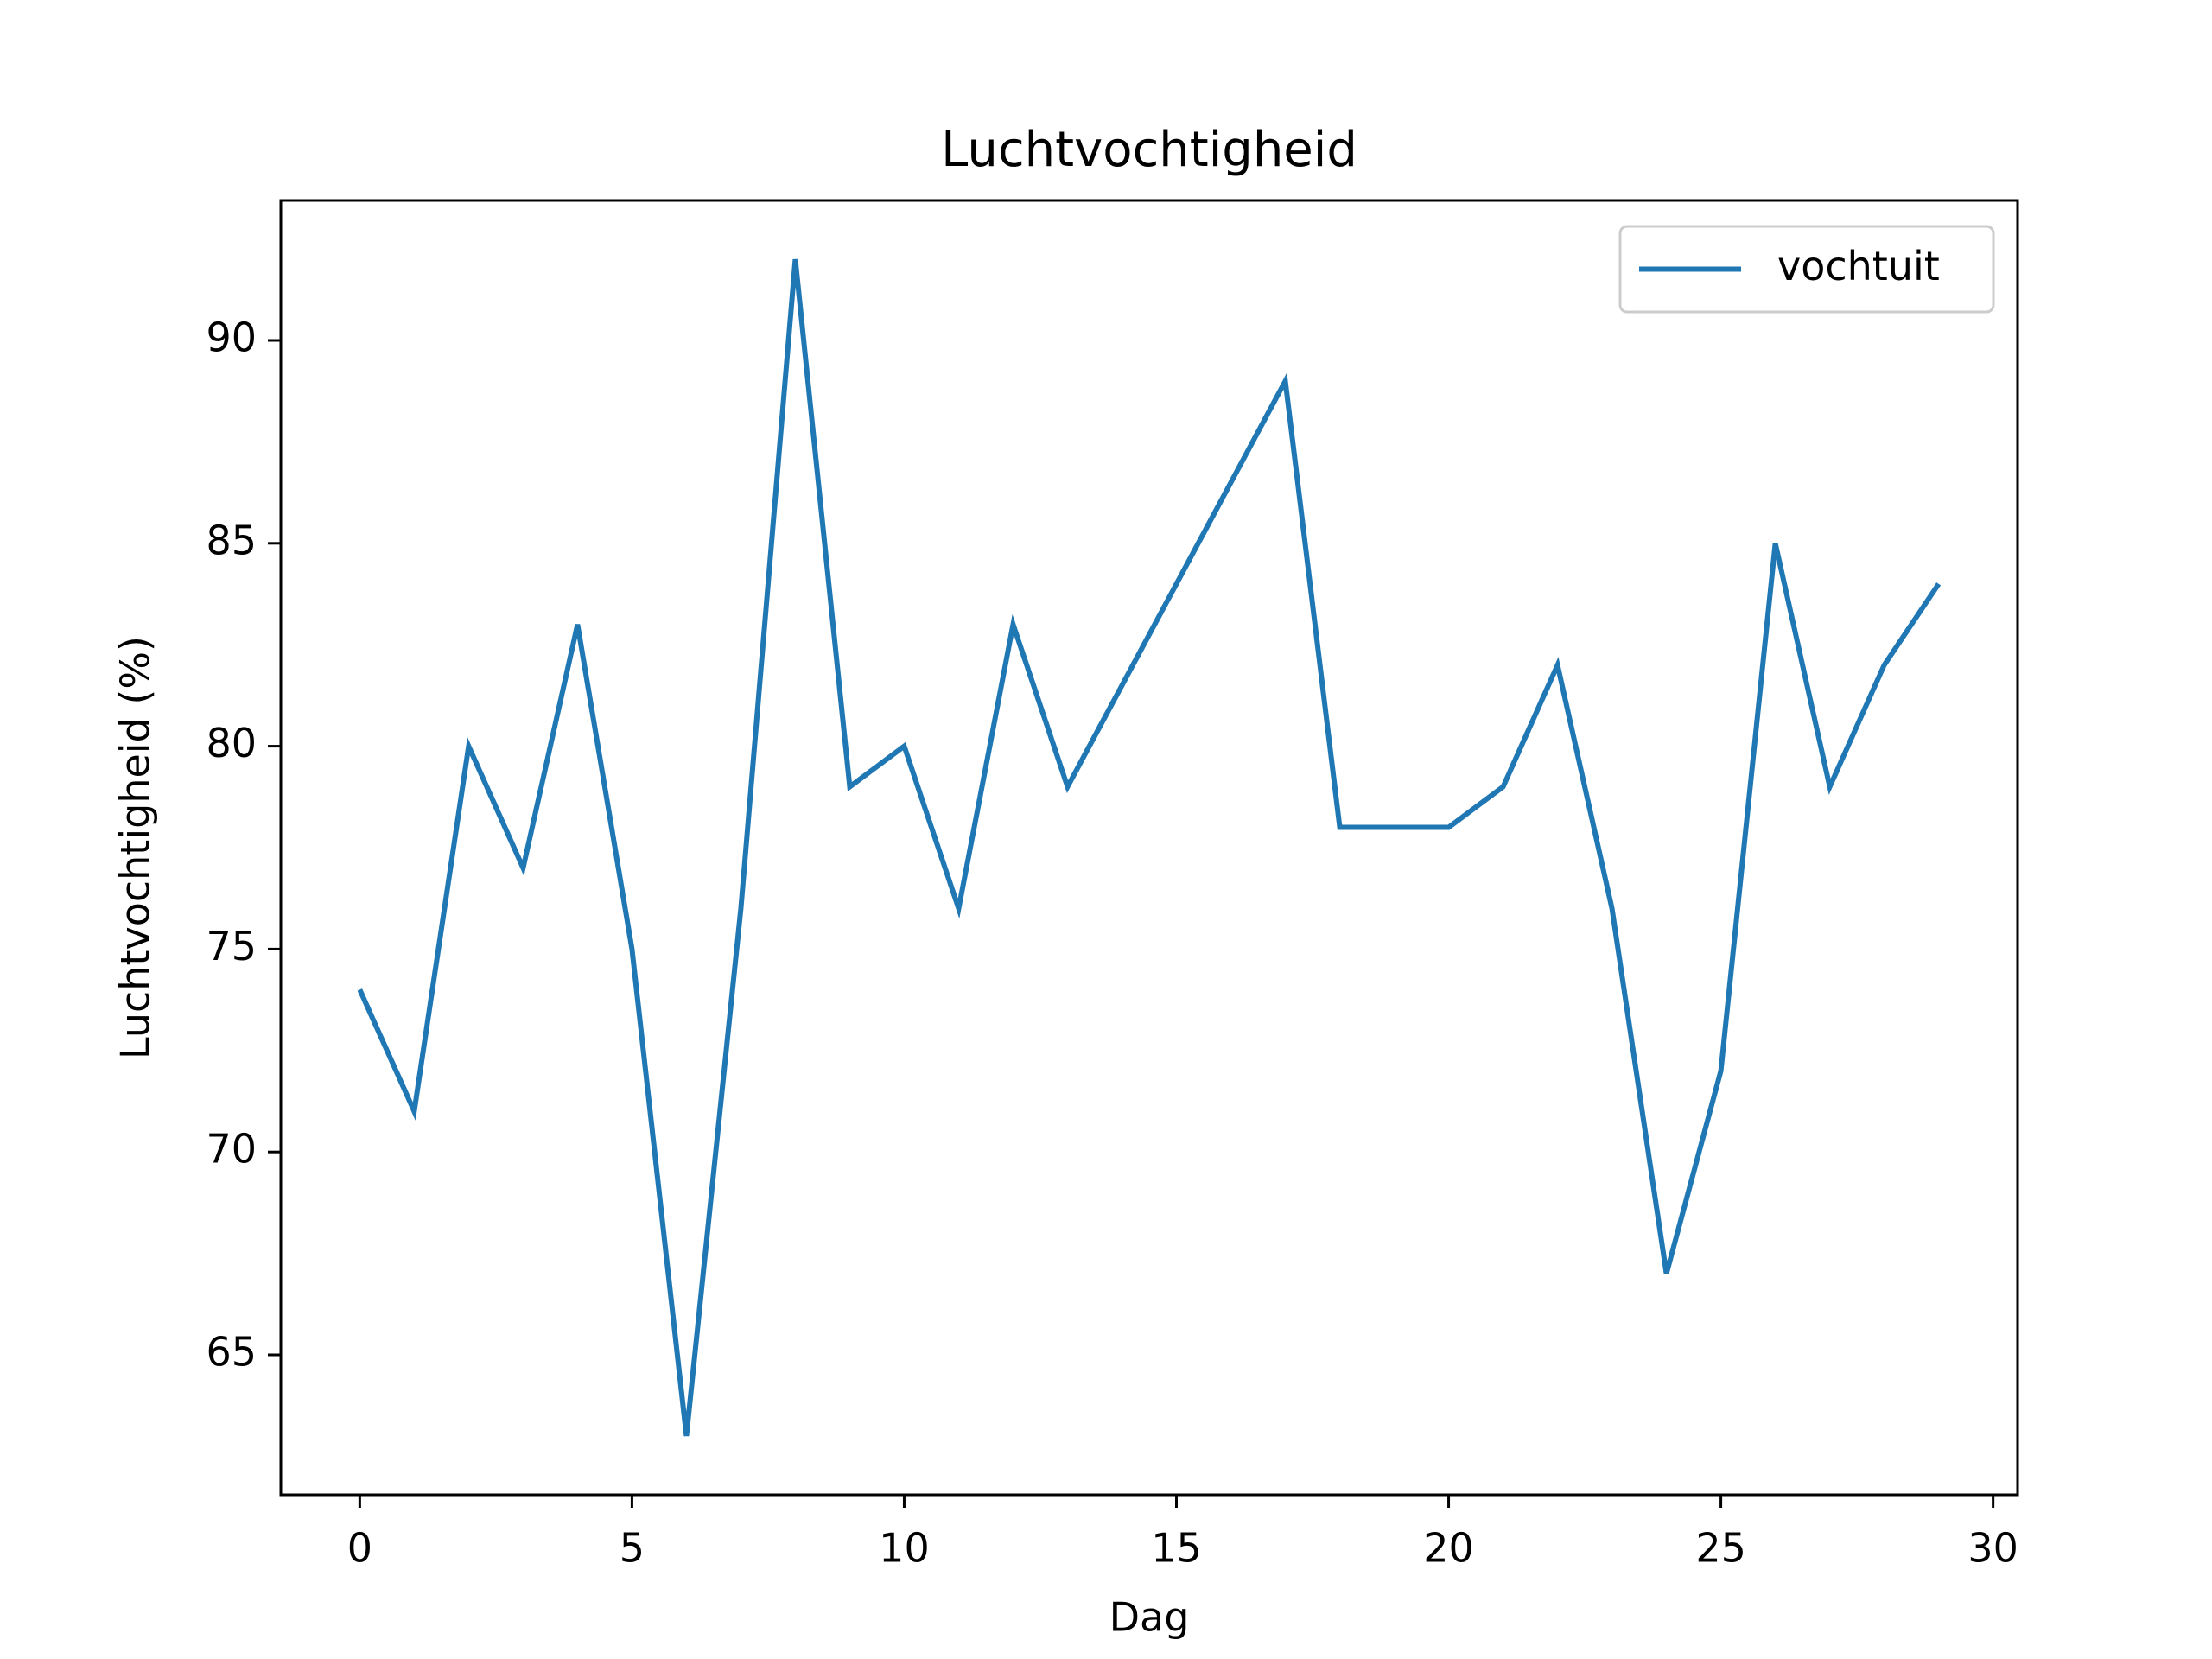 The width and height of the screenshot is (2212, 1659). I want to click on x-tick-label: 25, so click(1720, 1548).